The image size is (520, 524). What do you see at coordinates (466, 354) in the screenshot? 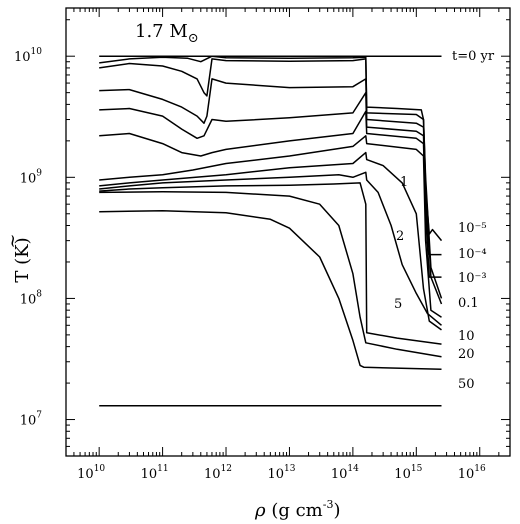
I see `curve-label-11: 20` at bounding box center [466, 354].